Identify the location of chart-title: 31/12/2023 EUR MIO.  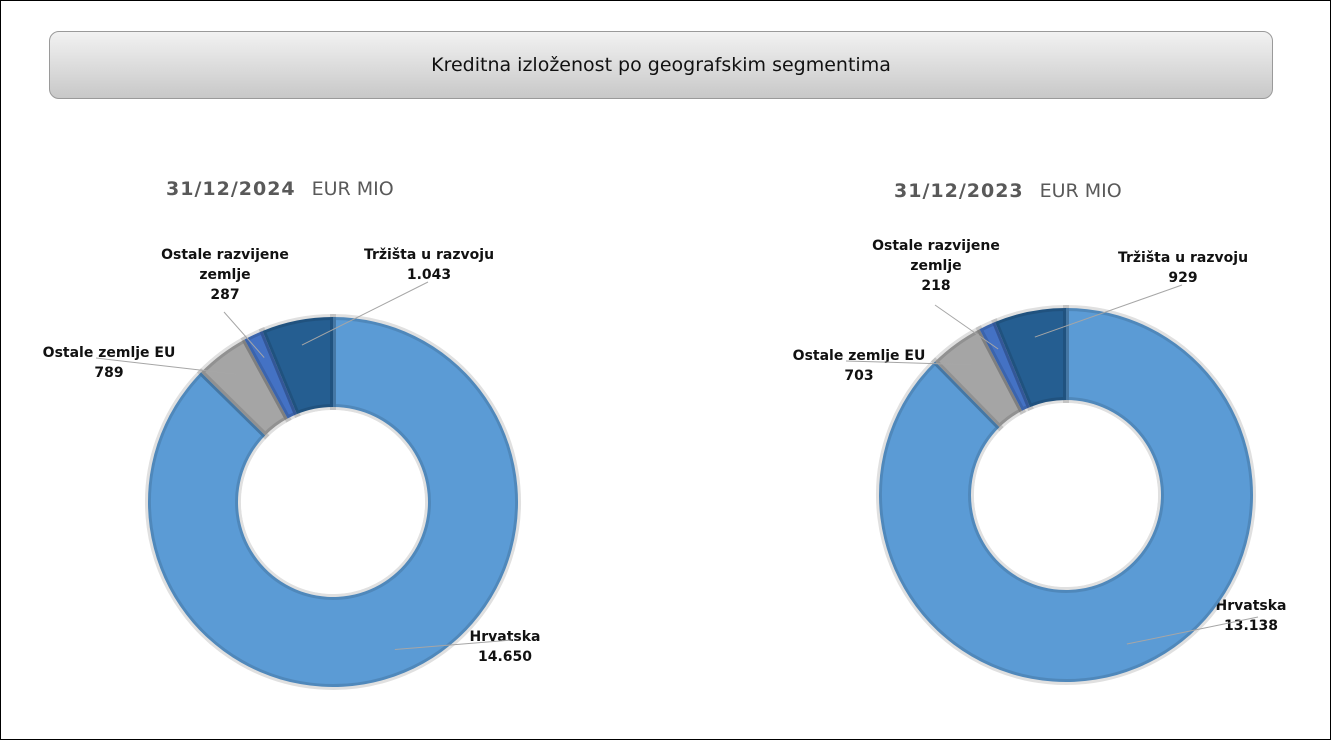
(1008, 191).